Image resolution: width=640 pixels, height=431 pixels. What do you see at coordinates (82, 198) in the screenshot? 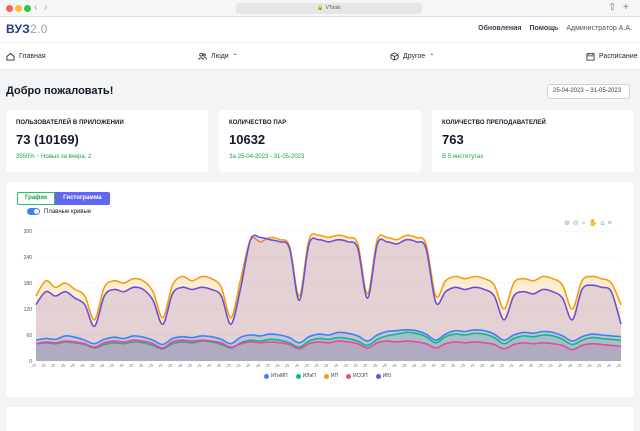
I see `tab-histogram: Гистограмма` at bounding box center [82, 198].